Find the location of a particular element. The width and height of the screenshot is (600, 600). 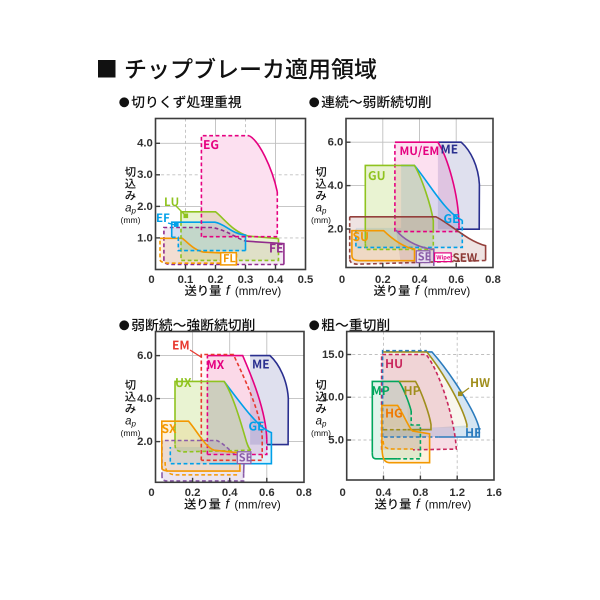

svg-text: 1.2 is located at coordinates (457, 493).